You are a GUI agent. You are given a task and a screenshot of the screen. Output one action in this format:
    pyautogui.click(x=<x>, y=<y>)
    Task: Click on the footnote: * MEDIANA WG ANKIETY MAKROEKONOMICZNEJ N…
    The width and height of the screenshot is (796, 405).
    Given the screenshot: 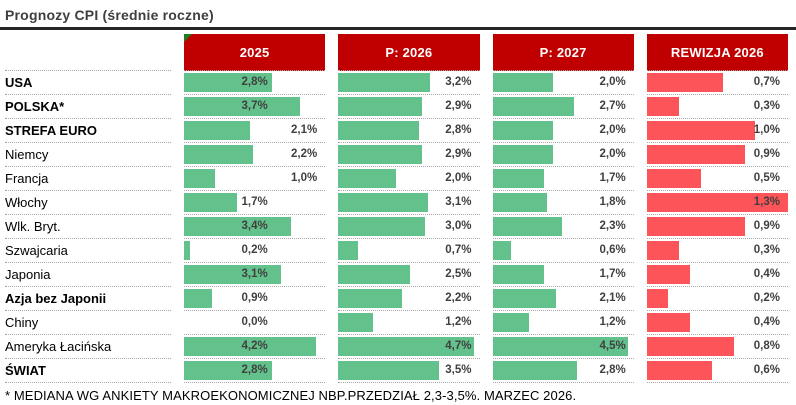 What is the action you would take?
    pyautogui.click(x=291, y=395)
    